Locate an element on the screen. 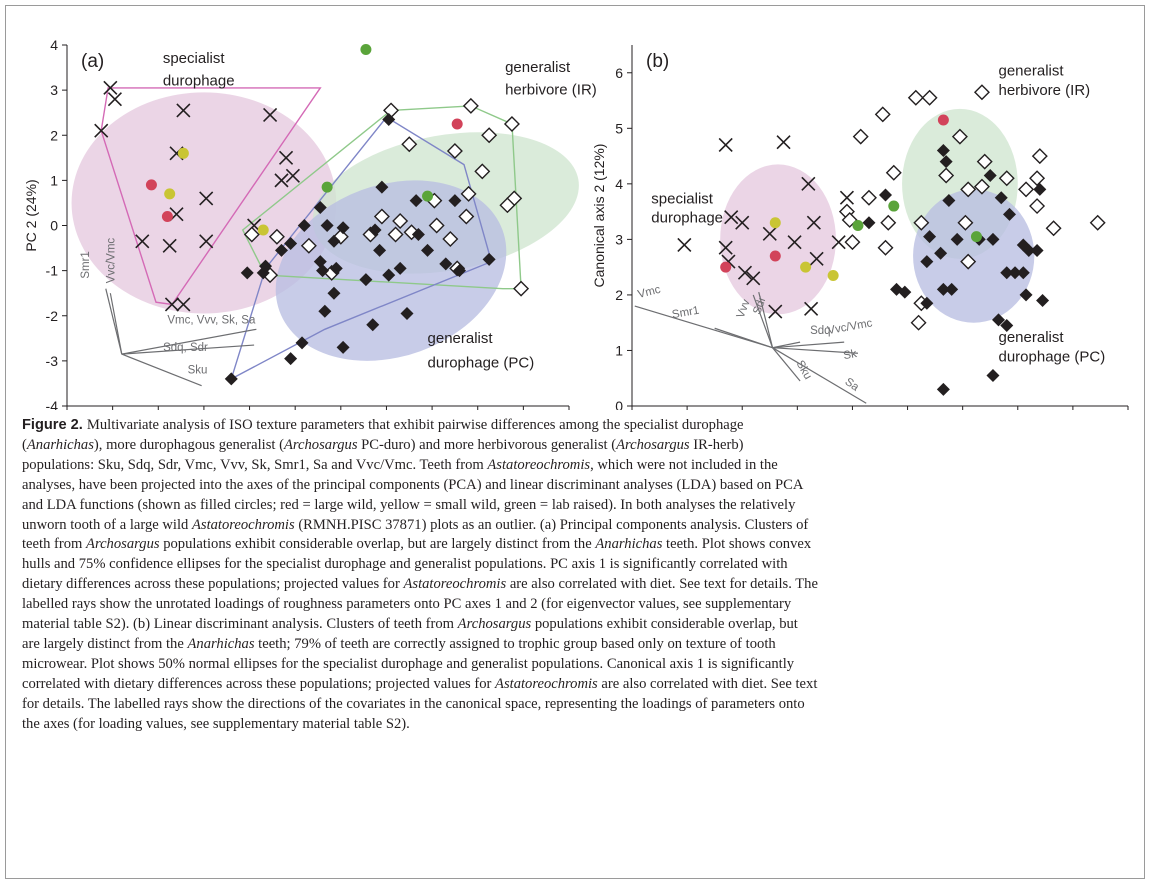  ray-label: Sdr is located at coordinates (759, 305).